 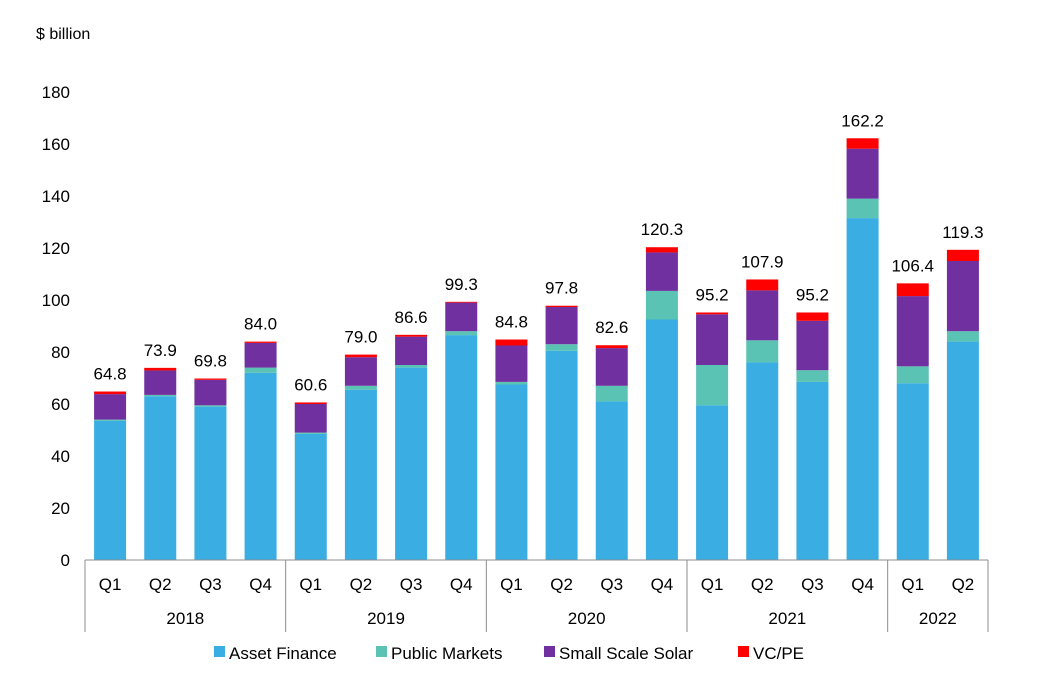 I want to click on x-tick-label: Q4, so click(x=662, y=584).